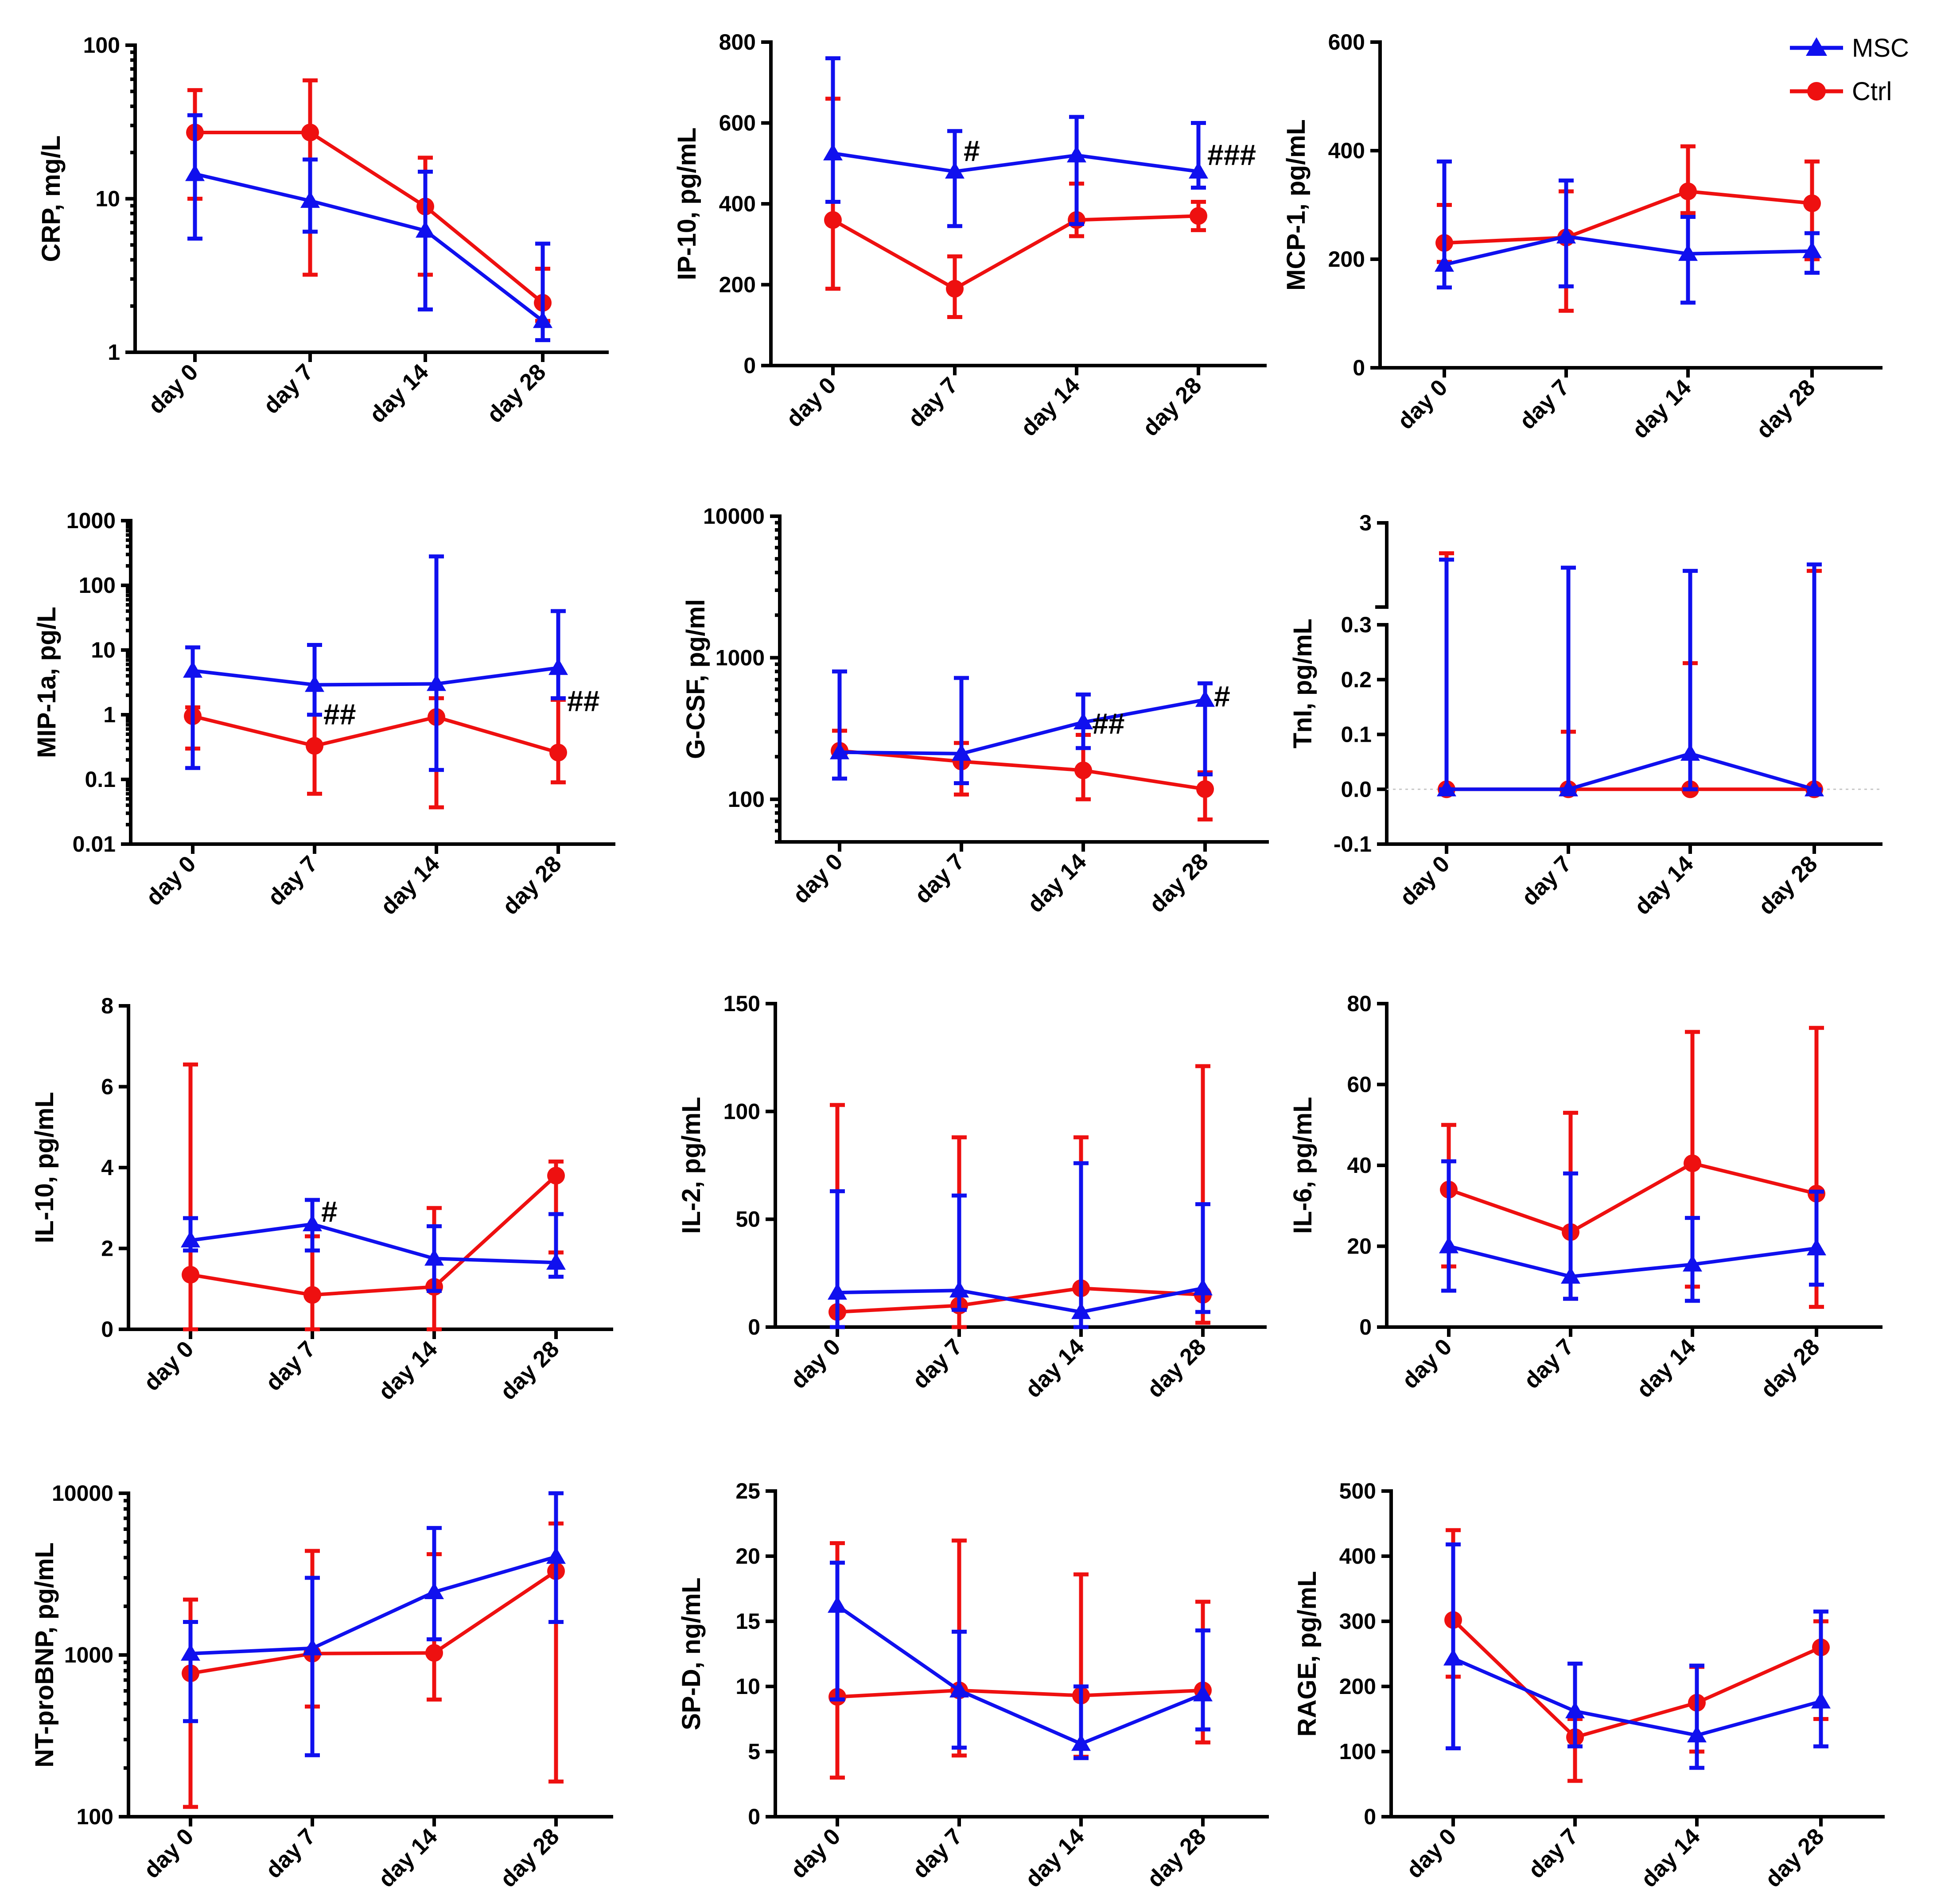  I want to click on y-tick-label: 150, so click(741, 1004).